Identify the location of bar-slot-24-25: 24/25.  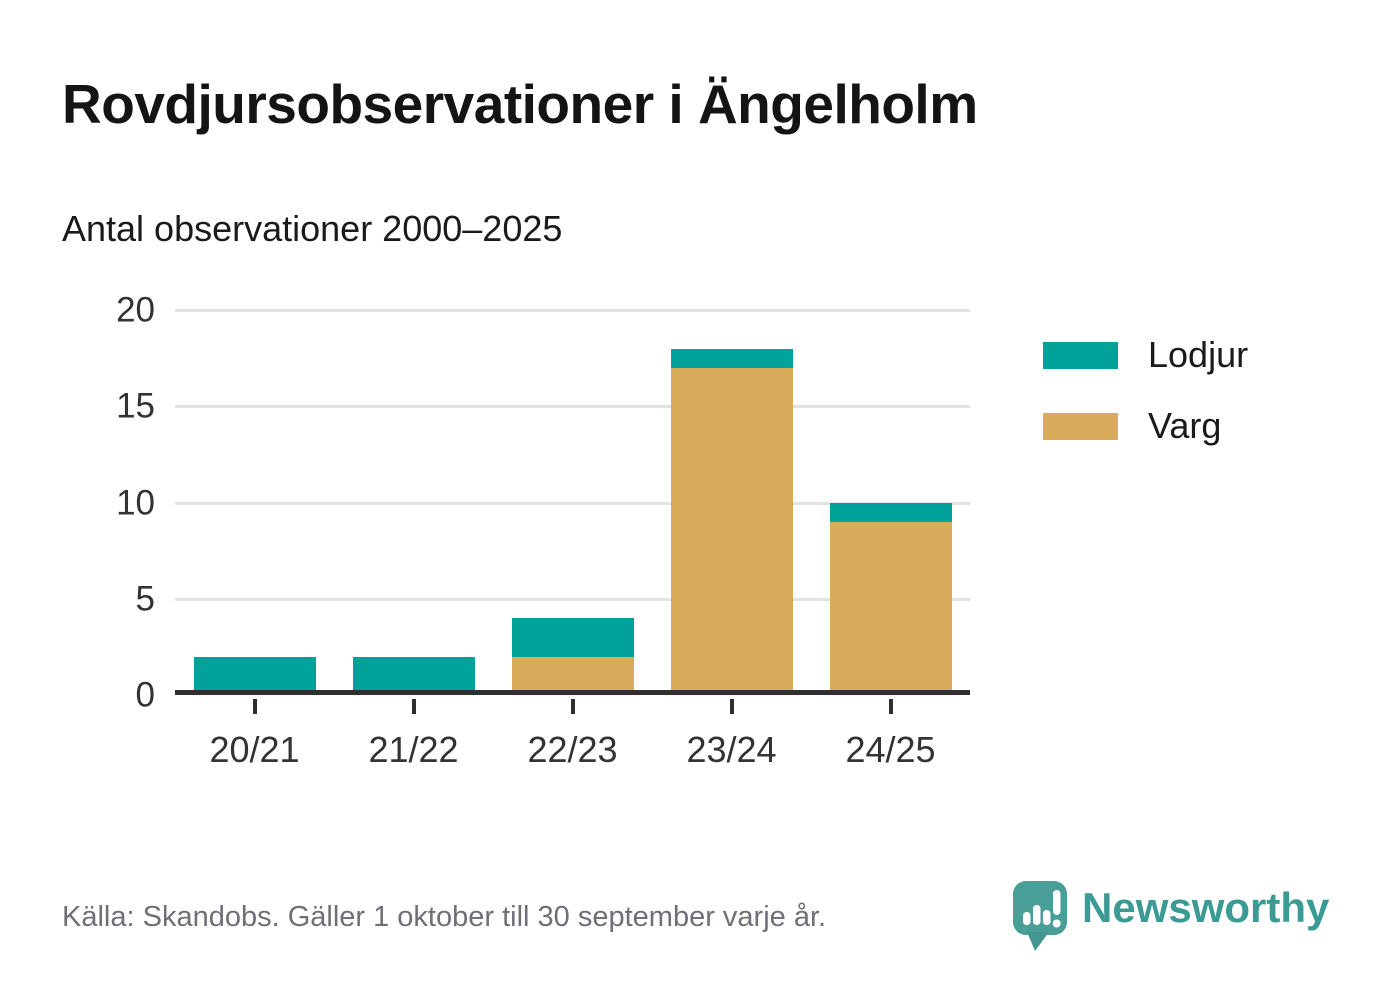
(890, 540).